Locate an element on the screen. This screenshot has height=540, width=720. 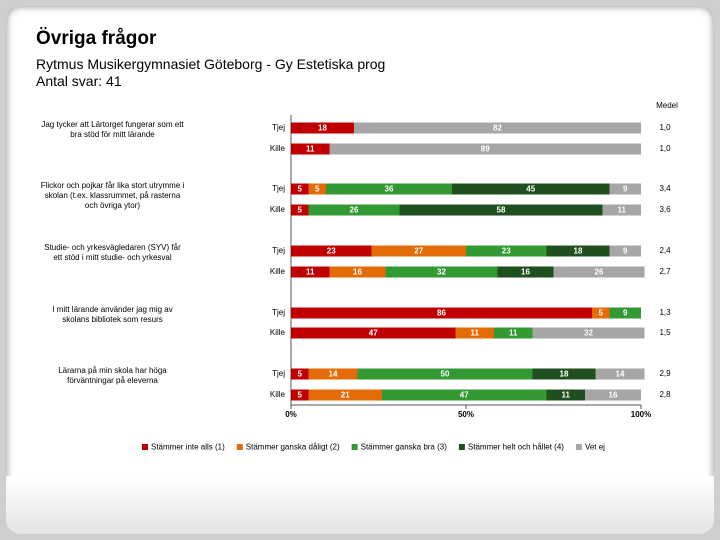
legend-label: Stämmer ganska dåligt (2) is located at coordinates (293, 447).